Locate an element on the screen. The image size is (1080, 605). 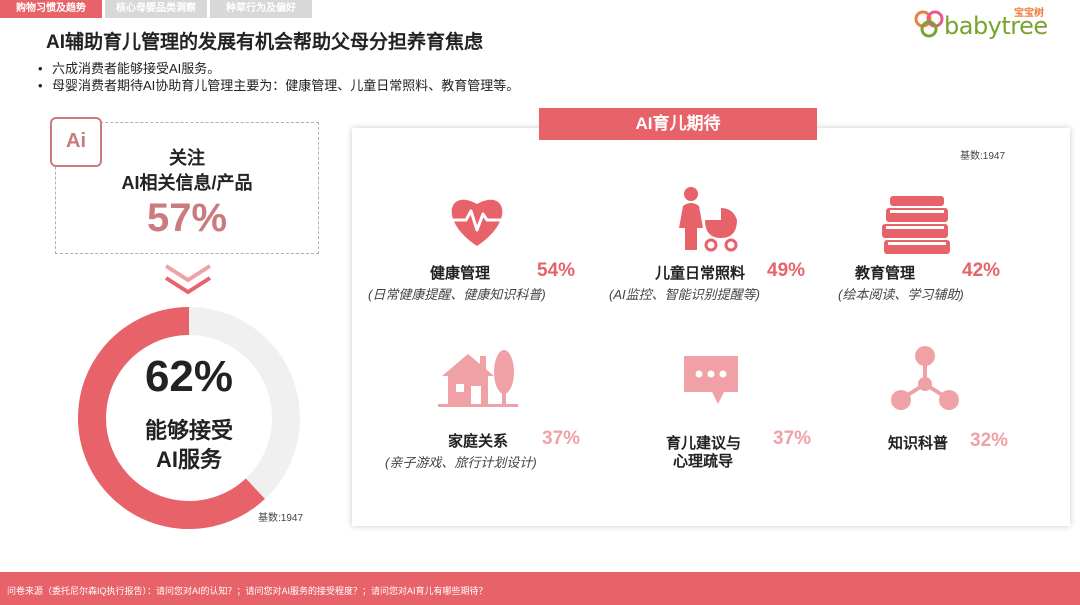
double-chevron-down-icon is located at coordinates (188, 279).